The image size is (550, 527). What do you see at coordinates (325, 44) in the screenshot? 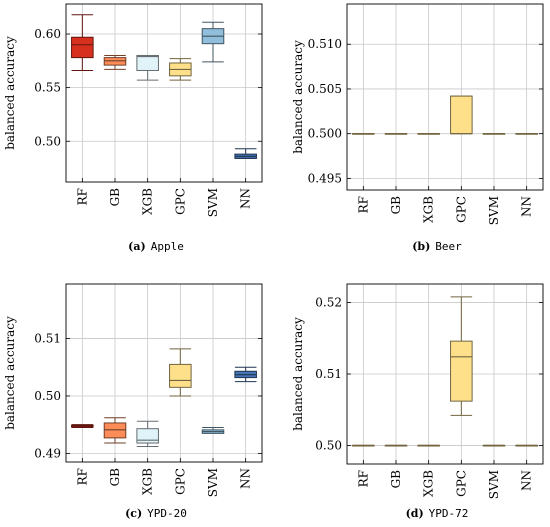
I see `y-tick-label: 0.510` at bounding box center [325, 44].